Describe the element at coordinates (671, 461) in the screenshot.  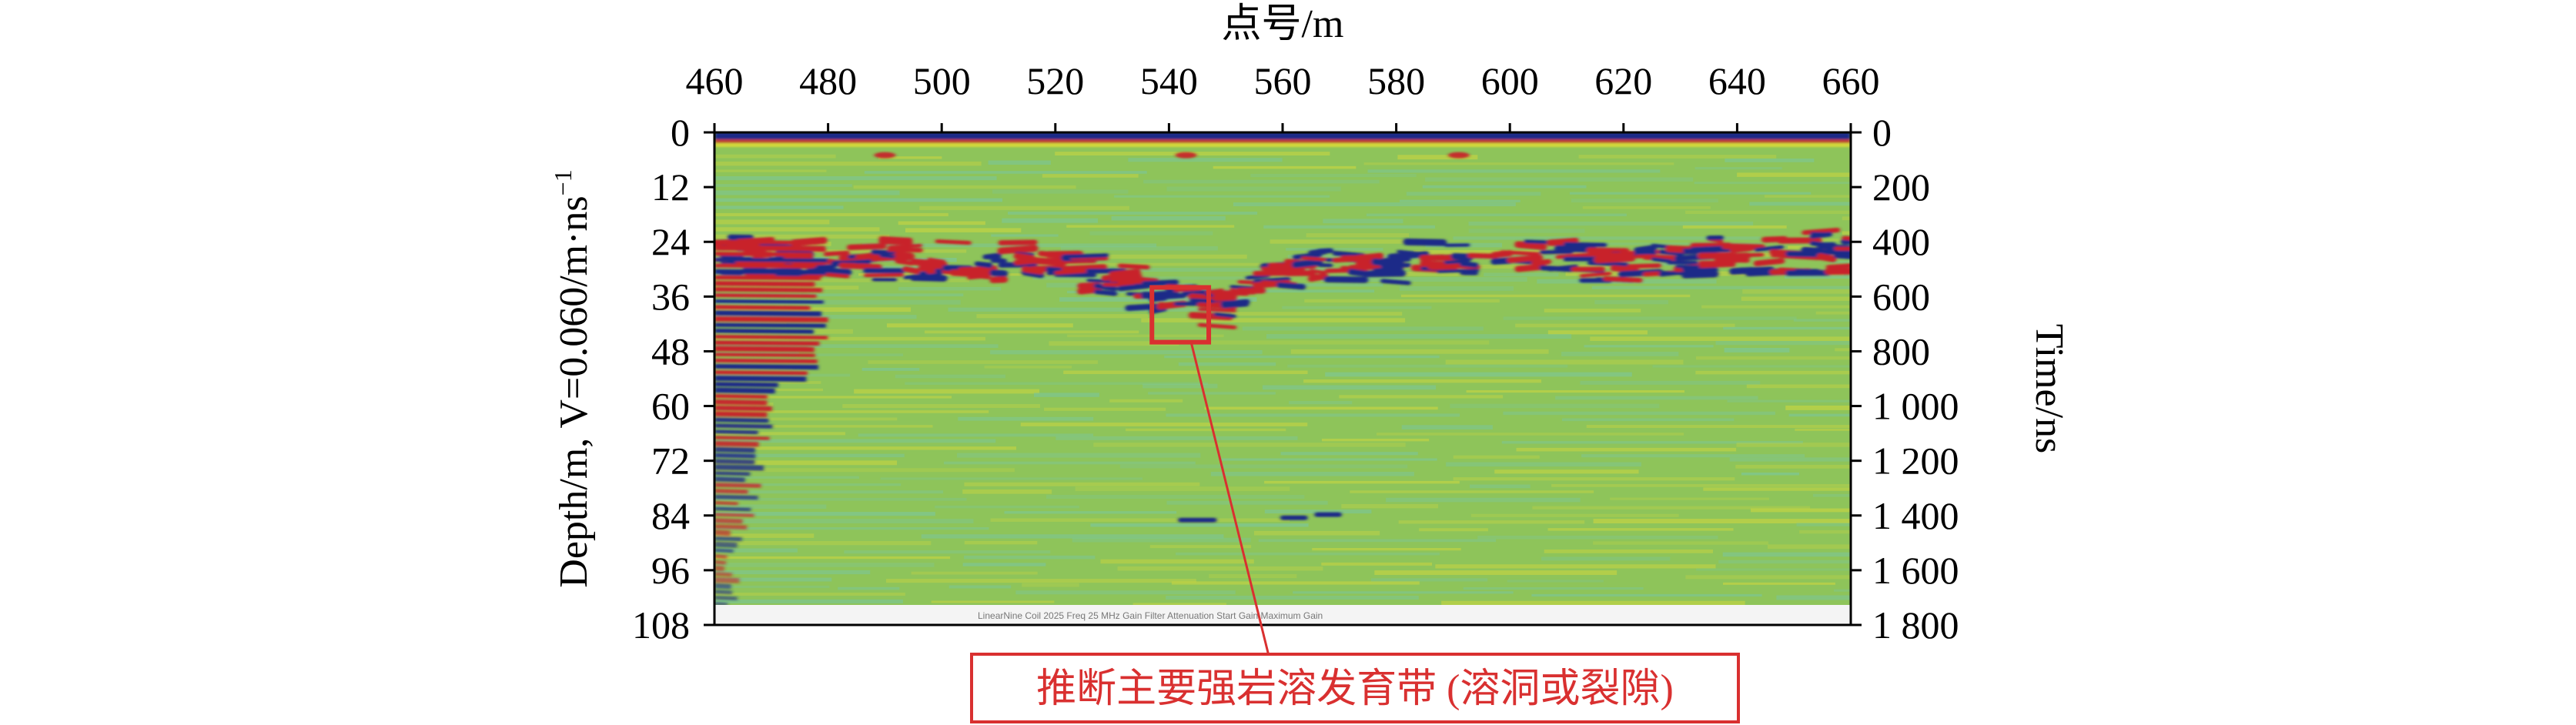
I see `left-tick-label-6: 72` at that location.